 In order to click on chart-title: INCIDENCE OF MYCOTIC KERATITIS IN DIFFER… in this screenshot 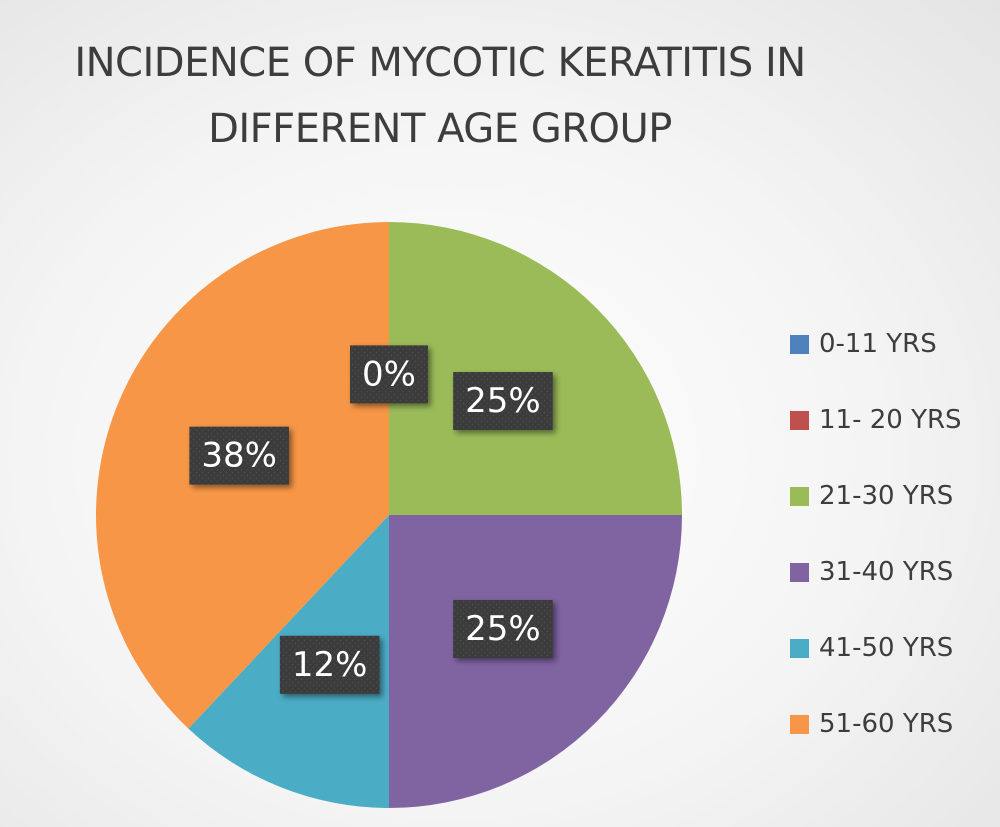, I will do `click(440, 96)`.